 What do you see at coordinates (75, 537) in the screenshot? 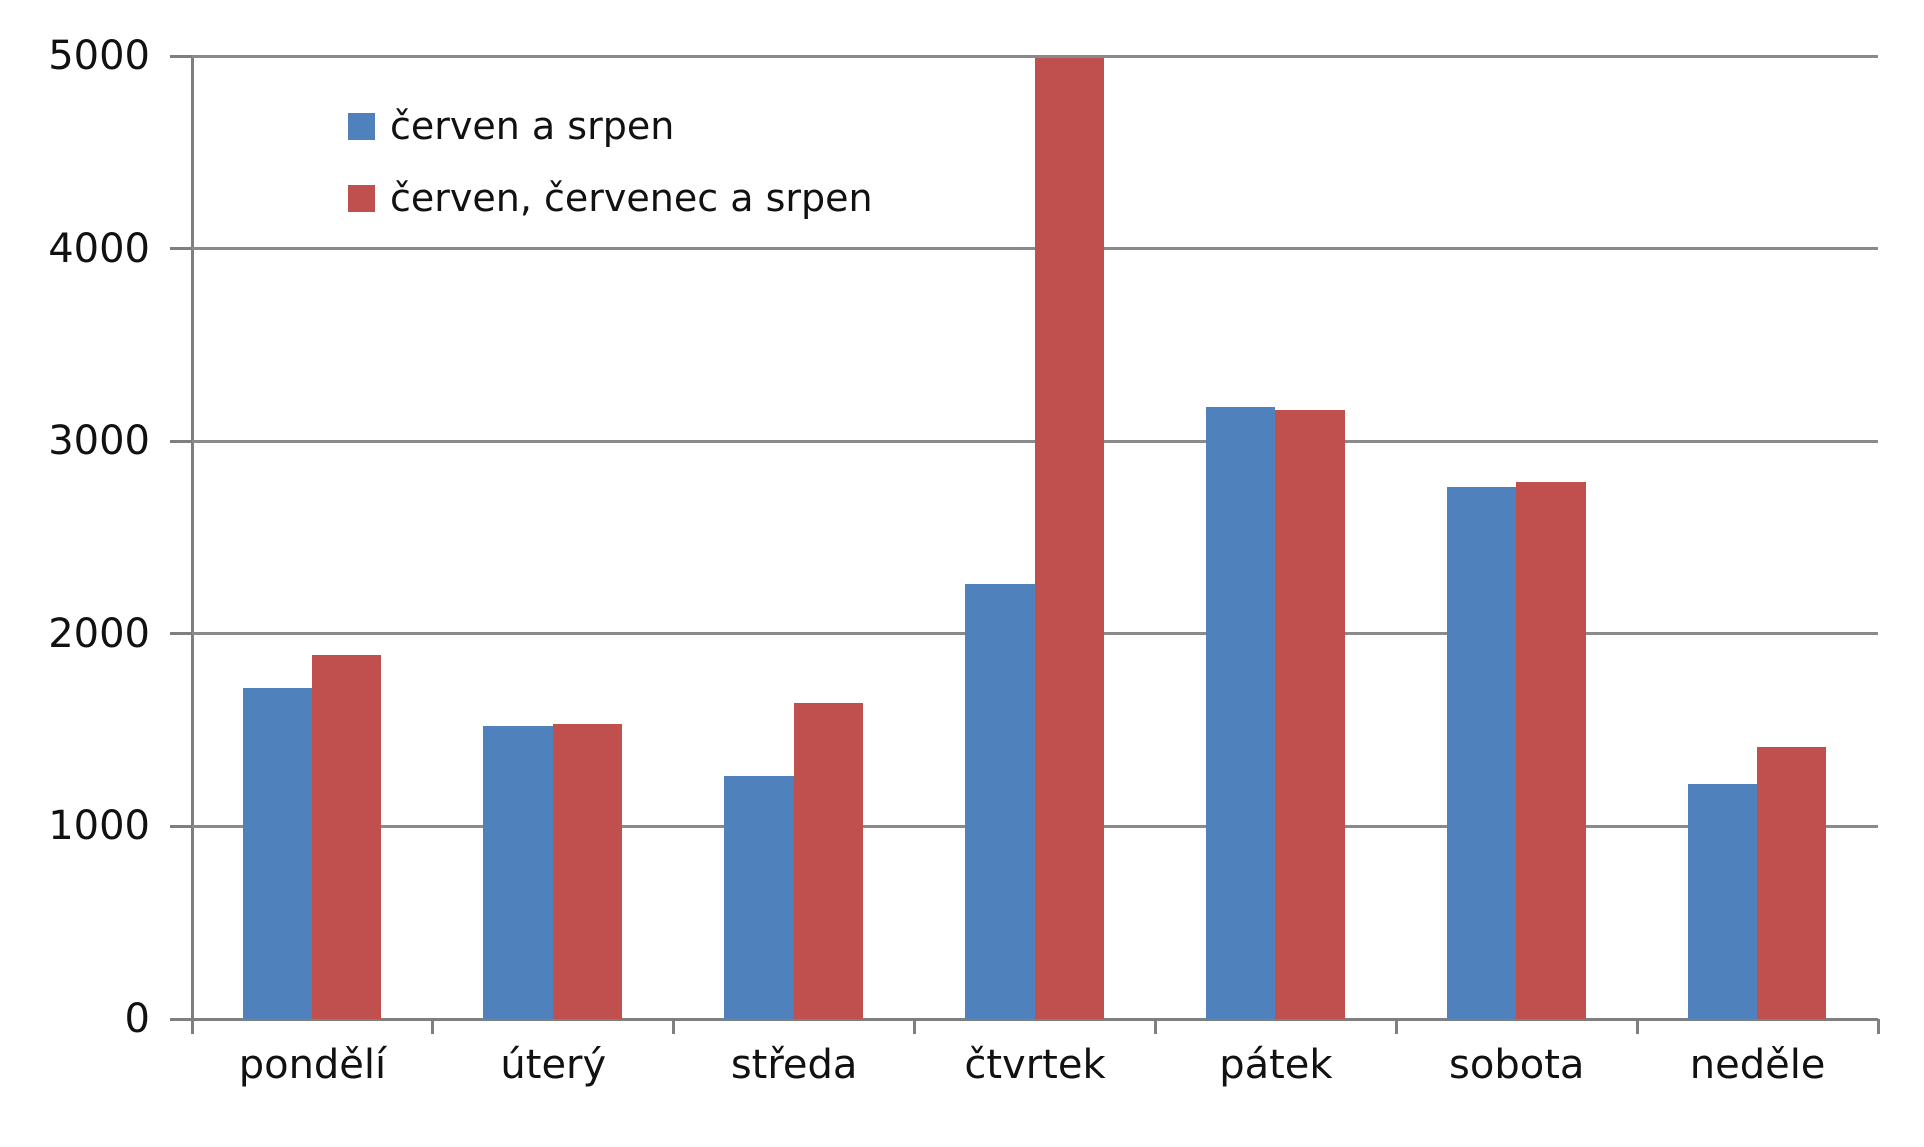
I see `y-axis-labels: 0 1000 2000 3000 4000 5000` at bounding box center [75, 537].